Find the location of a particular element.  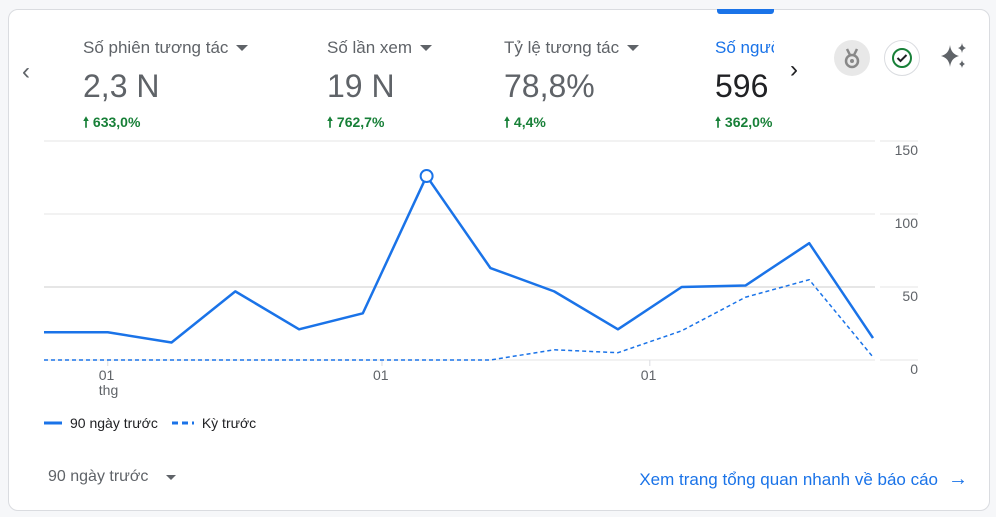

metric-users: Số người 596 🠕 362,0% is located at coordinates (744, 87).